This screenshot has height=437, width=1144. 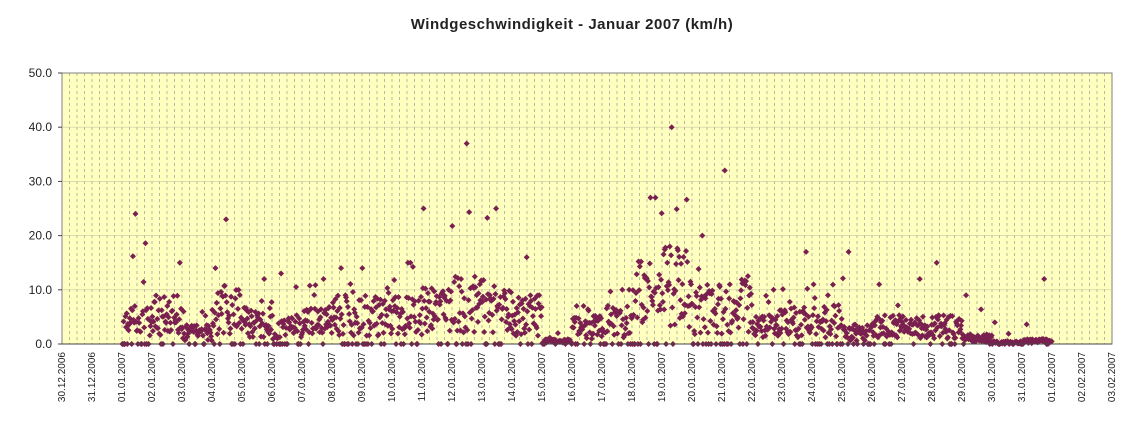 I want to click on x-tick-label: 22.01.2007, so click(x=752, y=377).